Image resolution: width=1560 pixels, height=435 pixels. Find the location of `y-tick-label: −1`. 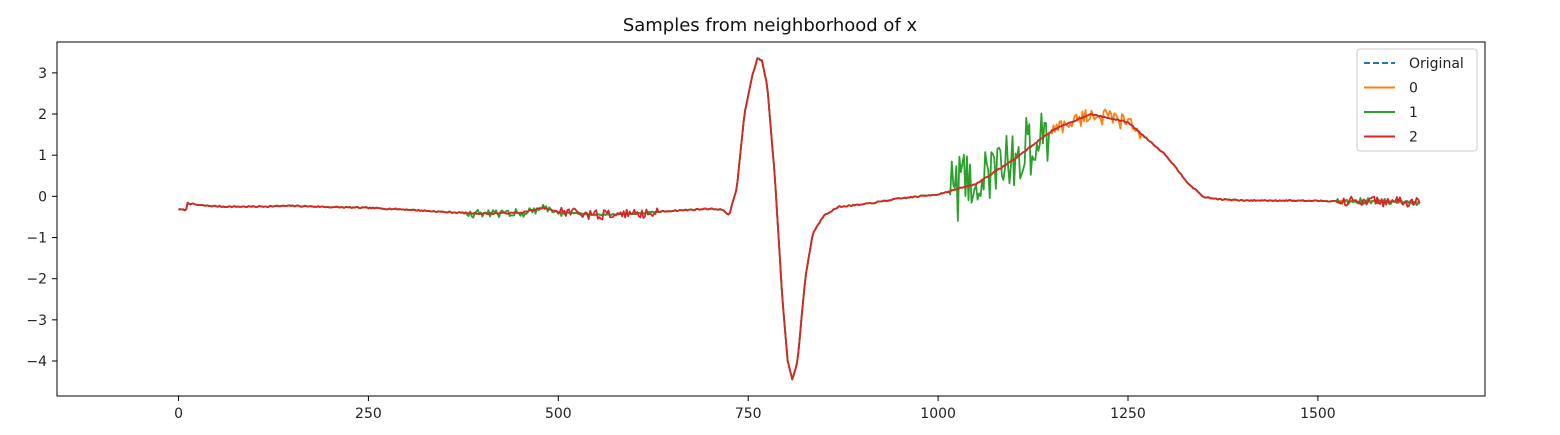

y-tick-label: −1 is located at coordinates (36, 239).